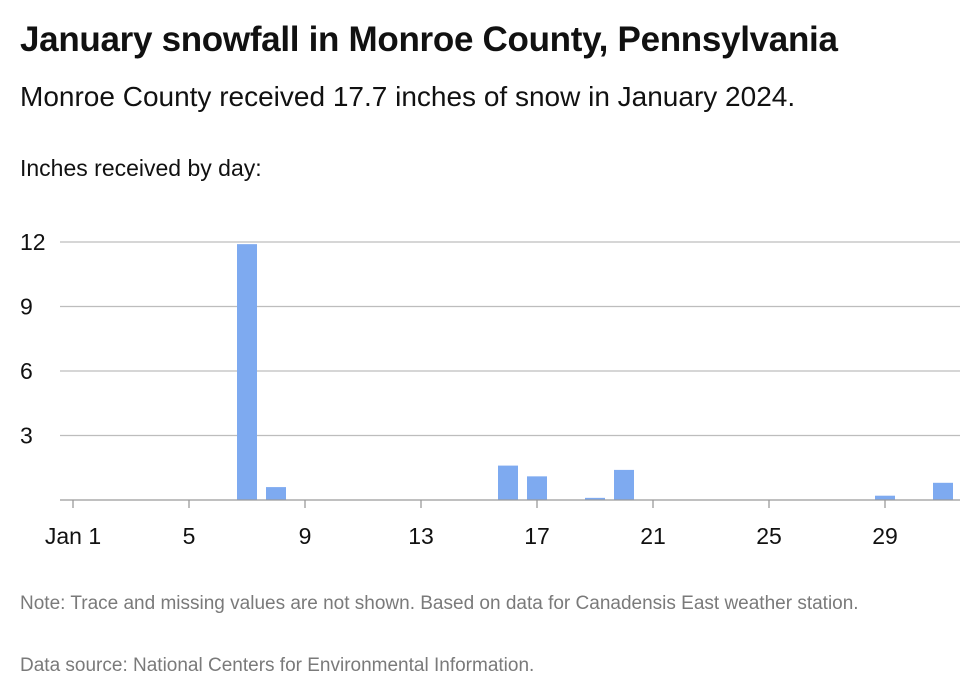 This screenshot has height=699, width=980. What do you see at coordinates (189, 536) in the screenshot?
I see `x-tick-label-5: 5` at bounding box center [189, 536].